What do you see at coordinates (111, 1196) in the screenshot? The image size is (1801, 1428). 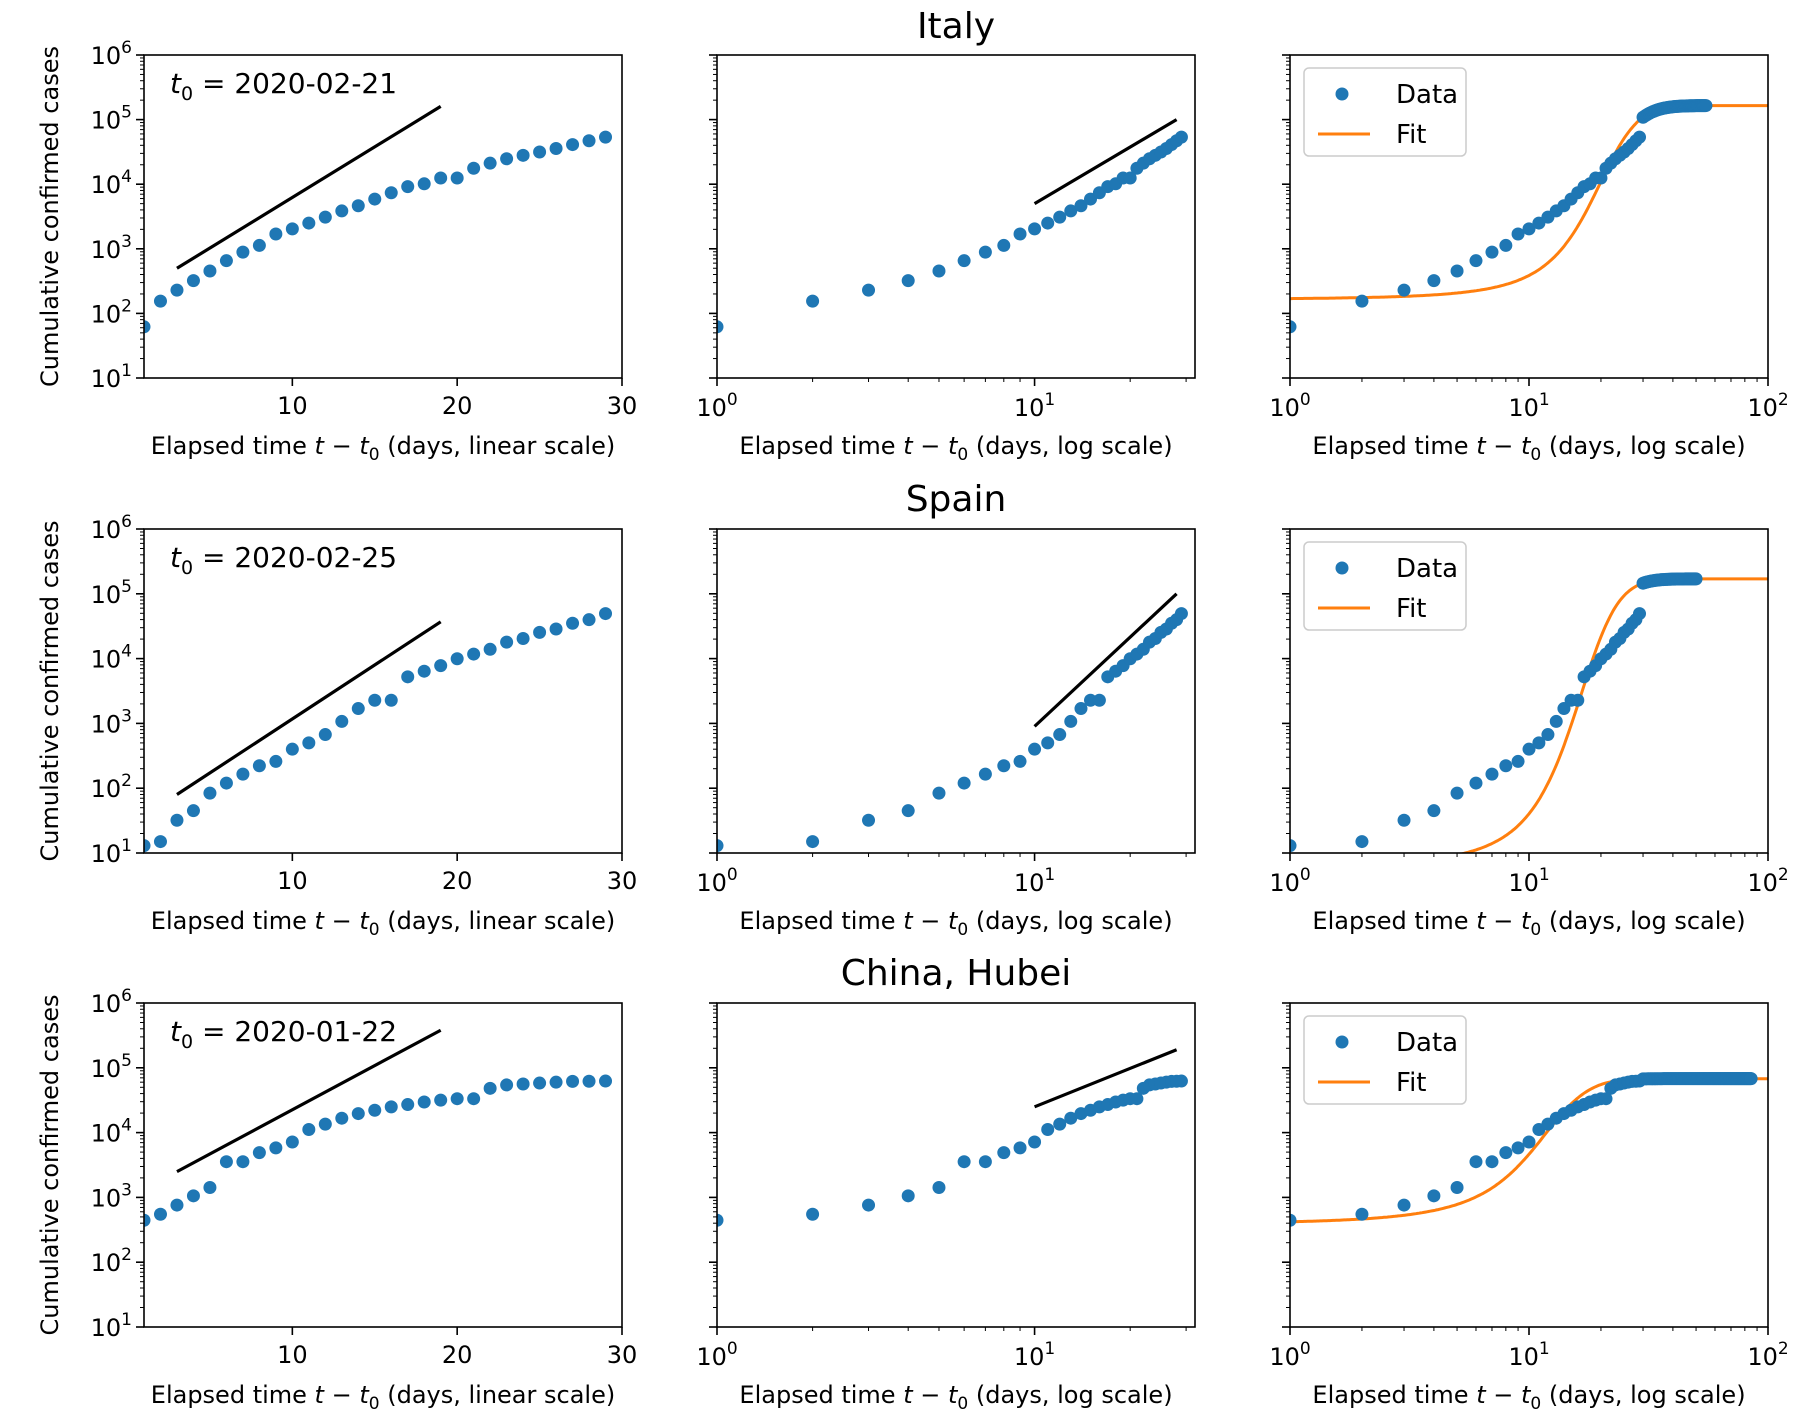 I see `y-tick-label: 10³` at bounding box center [111, 1196].